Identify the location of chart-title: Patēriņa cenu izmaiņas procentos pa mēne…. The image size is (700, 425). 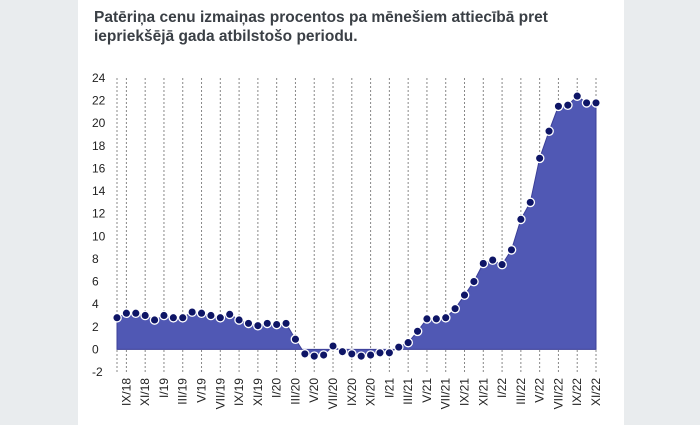
(321, 27).